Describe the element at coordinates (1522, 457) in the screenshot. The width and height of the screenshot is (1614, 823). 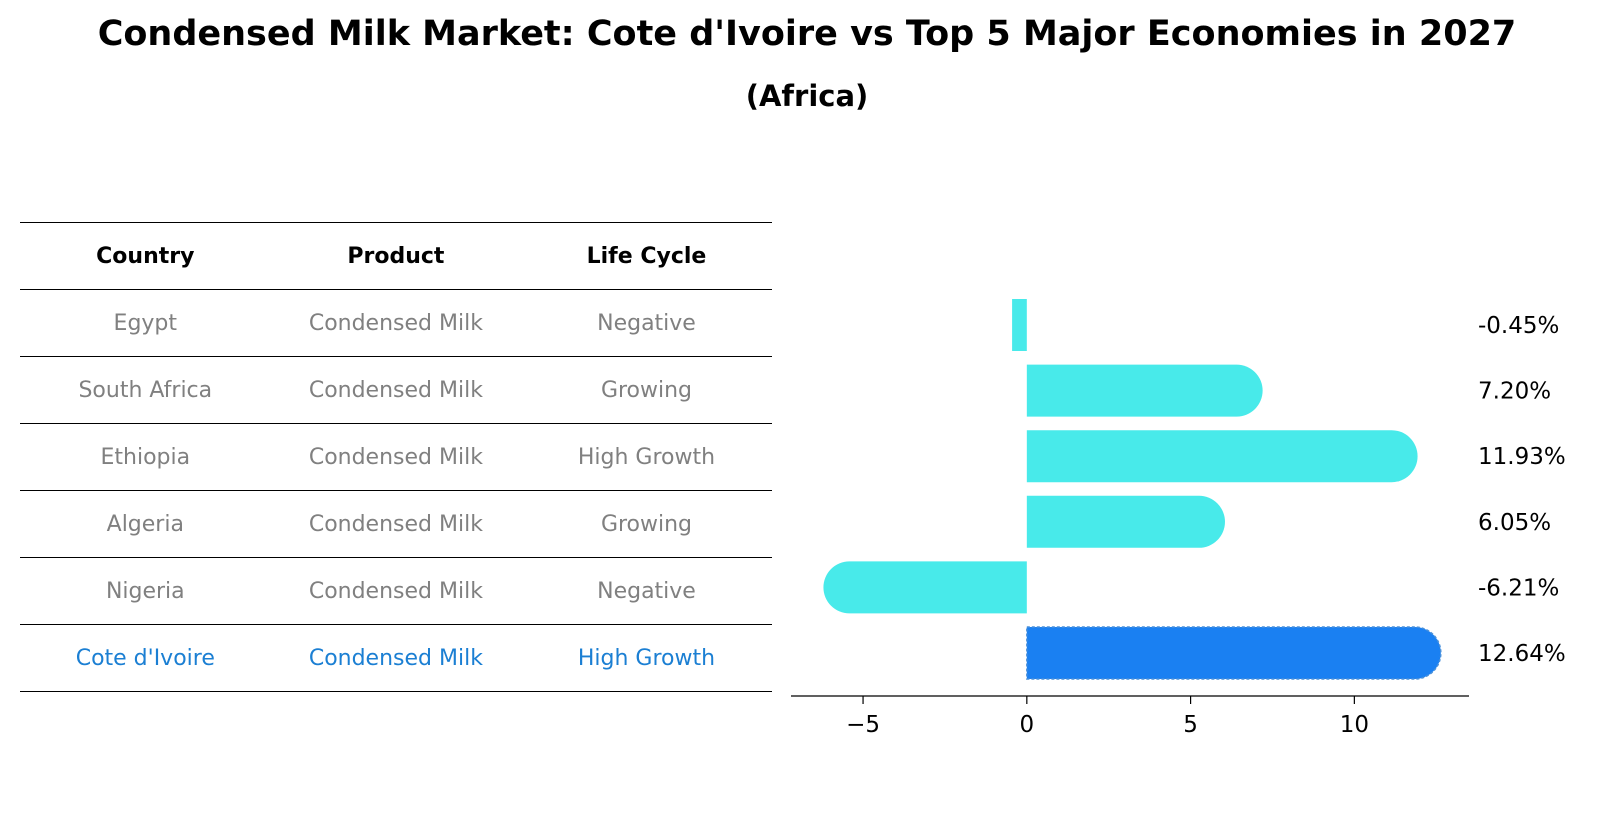
I see `bar-value-label: 11.93%` at that location.